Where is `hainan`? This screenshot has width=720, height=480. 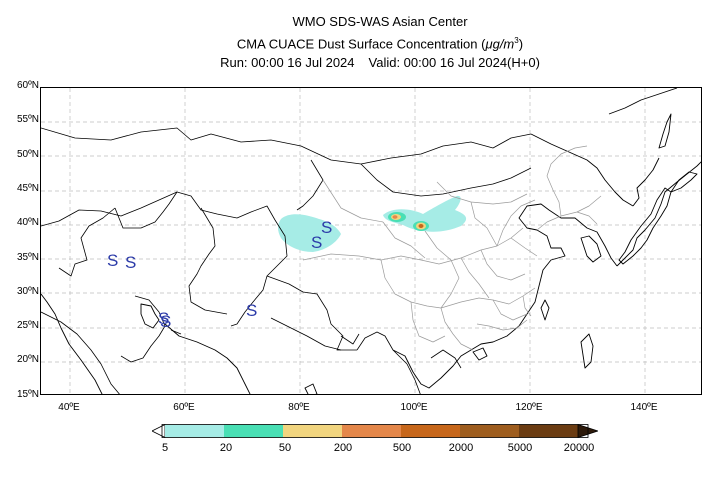
hainan is located at coordinates (480, 354).